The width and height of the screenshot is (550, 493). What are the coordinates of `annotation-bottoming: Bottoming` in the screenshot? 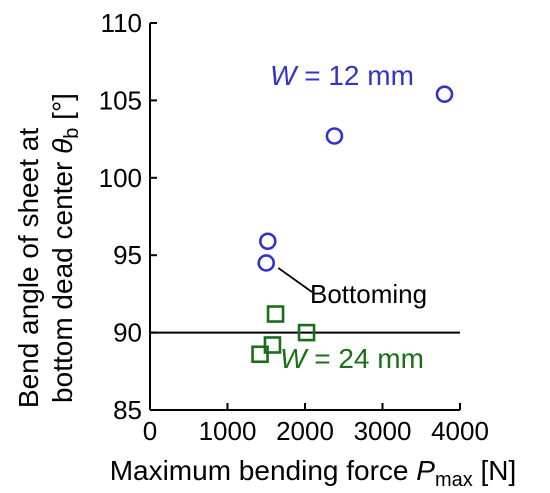 It's located at (368, 294).